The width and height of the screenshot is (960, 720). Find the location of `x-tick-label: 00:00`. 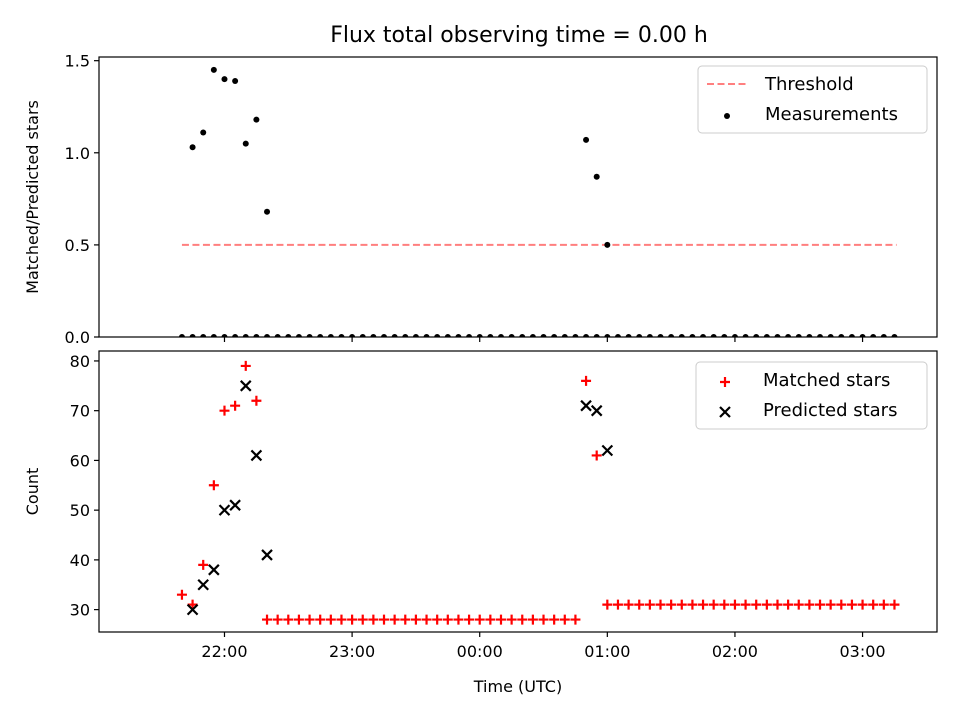

x-tick-label: 00:00 is located at coordinates (480, 651).